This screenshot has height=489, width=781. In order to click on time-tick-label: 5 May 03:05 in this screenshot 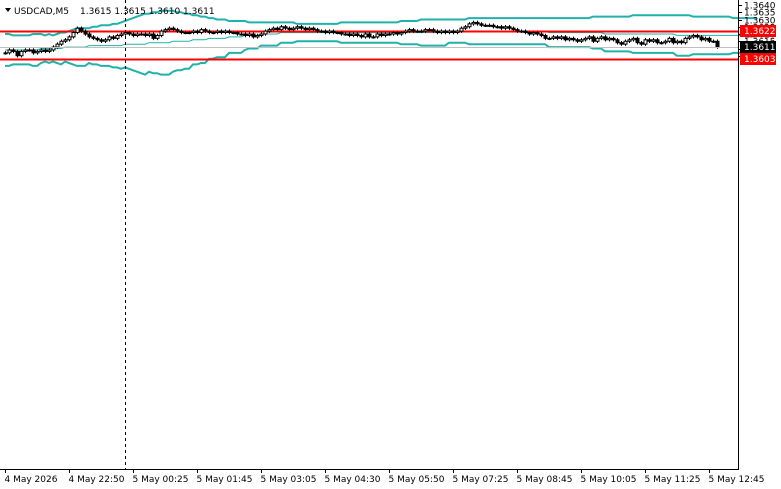, I will do `click(289, 480)`.